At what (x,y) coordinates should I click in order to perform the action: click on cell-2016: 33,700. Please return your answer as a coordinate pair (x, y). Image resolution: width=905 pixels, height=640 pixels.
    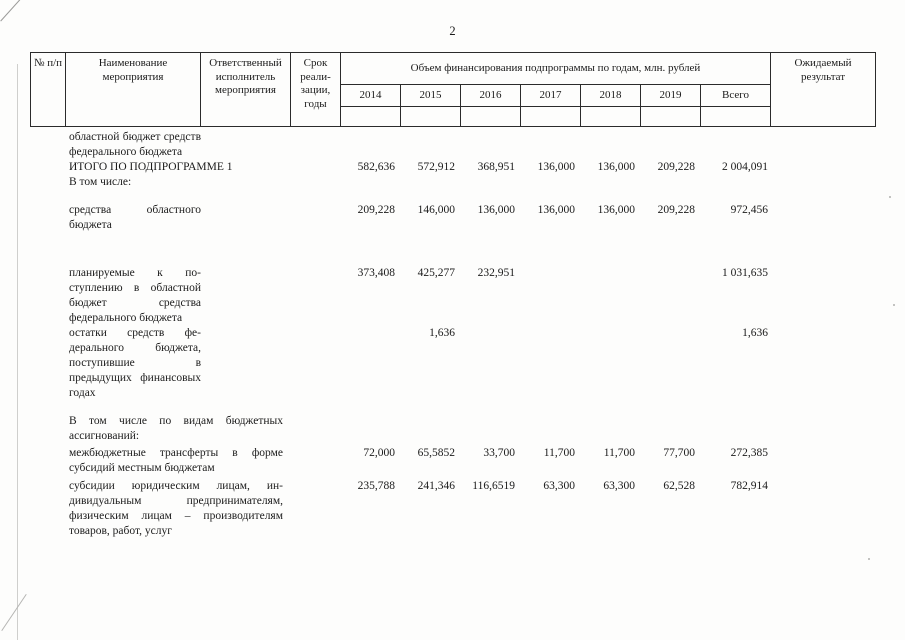
    Looking at the image, I should click on (499, 453).